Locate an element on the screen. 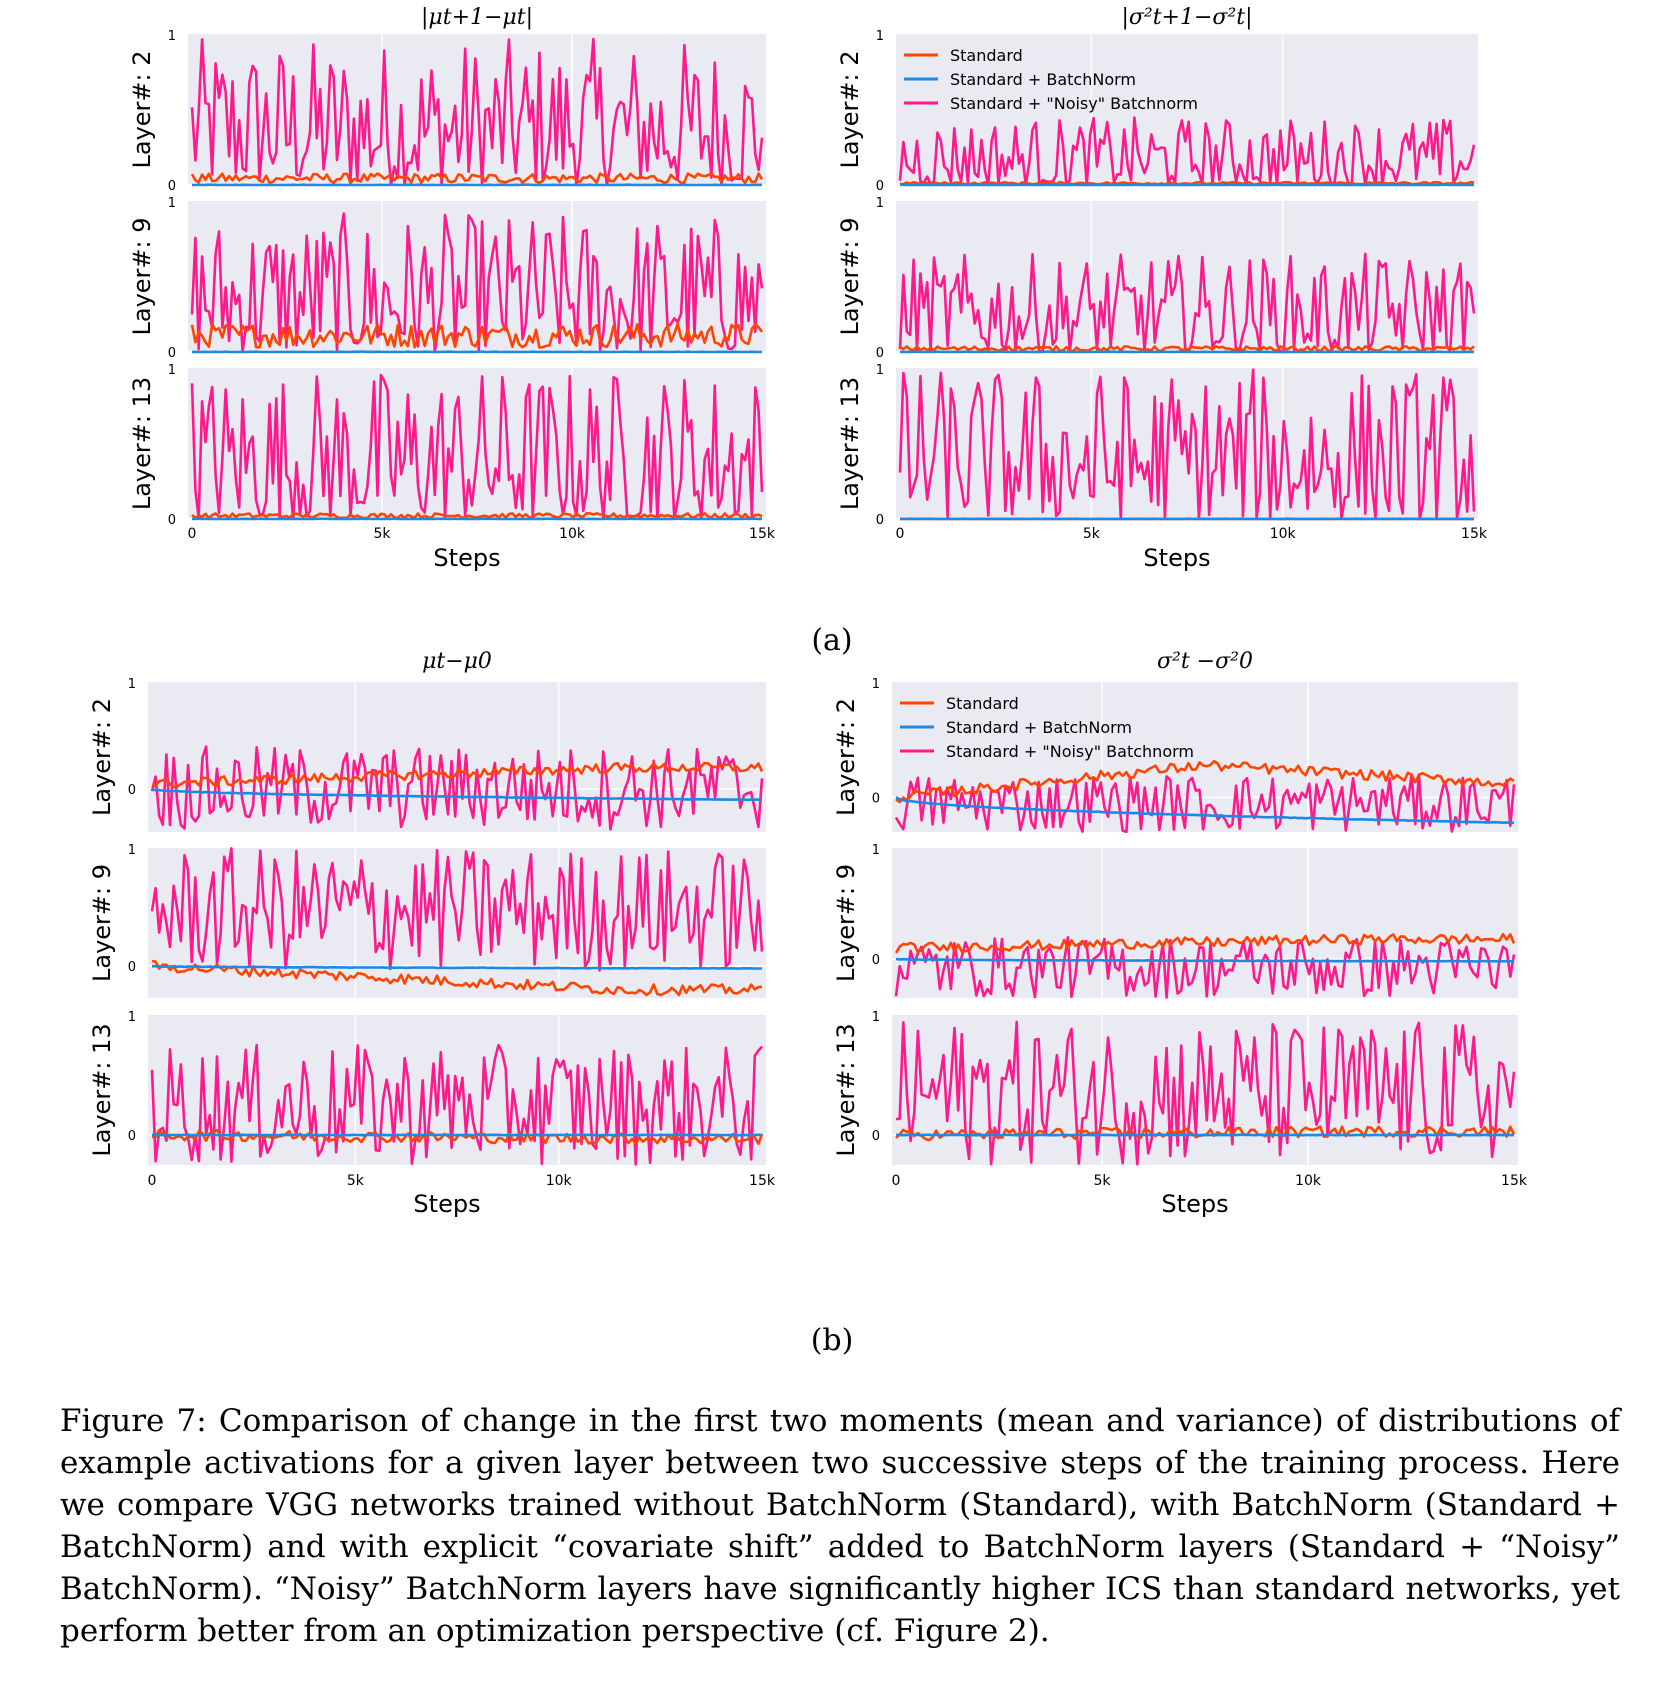  panel-b-label: (b) is located at coordinates (832, 1340).